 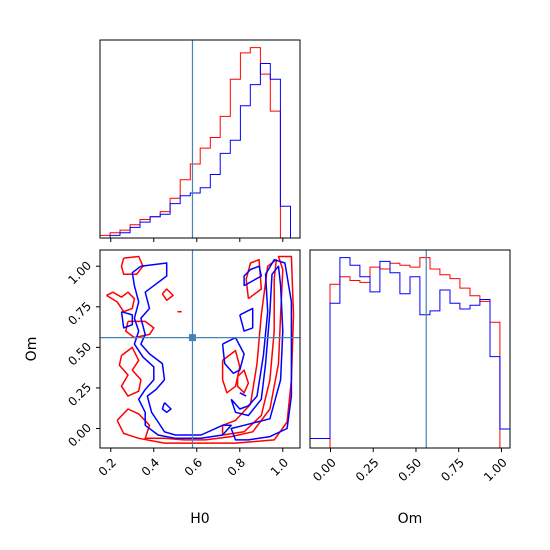 I want to click on contour-y-tick-label: 0.25, so click(x=79, y=394).